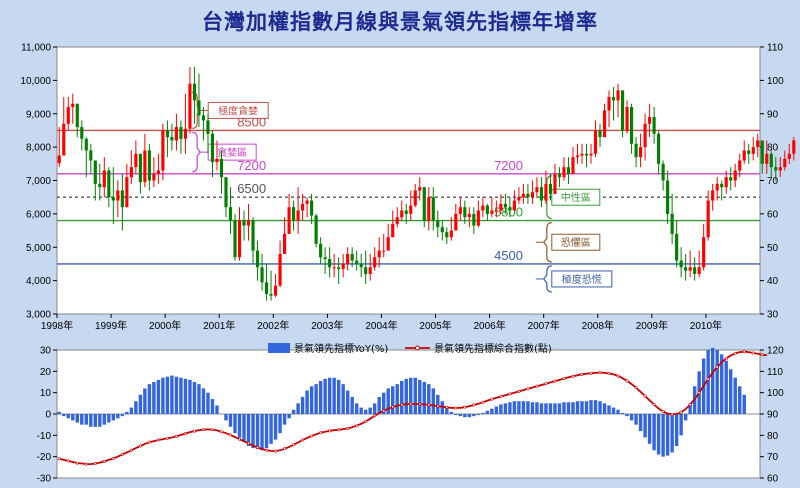 This screenshot has height=488, width=800. Describe the element at coordinates (652, 325) in the screenshot. I see `x-tick-label: 2009年` at that location.